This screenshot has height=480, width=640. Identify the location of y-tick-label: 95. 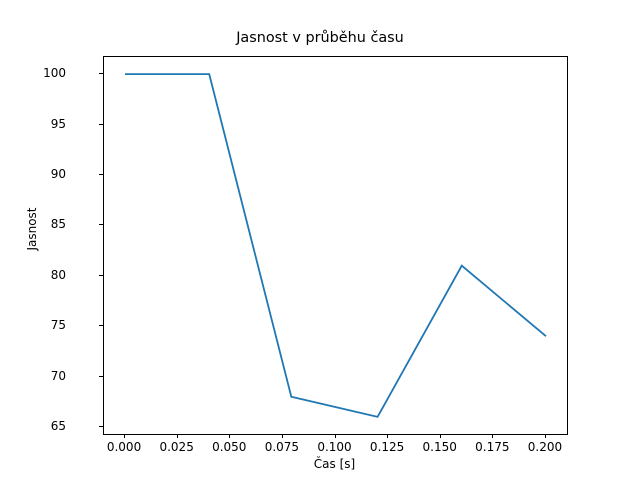
(58, 123).